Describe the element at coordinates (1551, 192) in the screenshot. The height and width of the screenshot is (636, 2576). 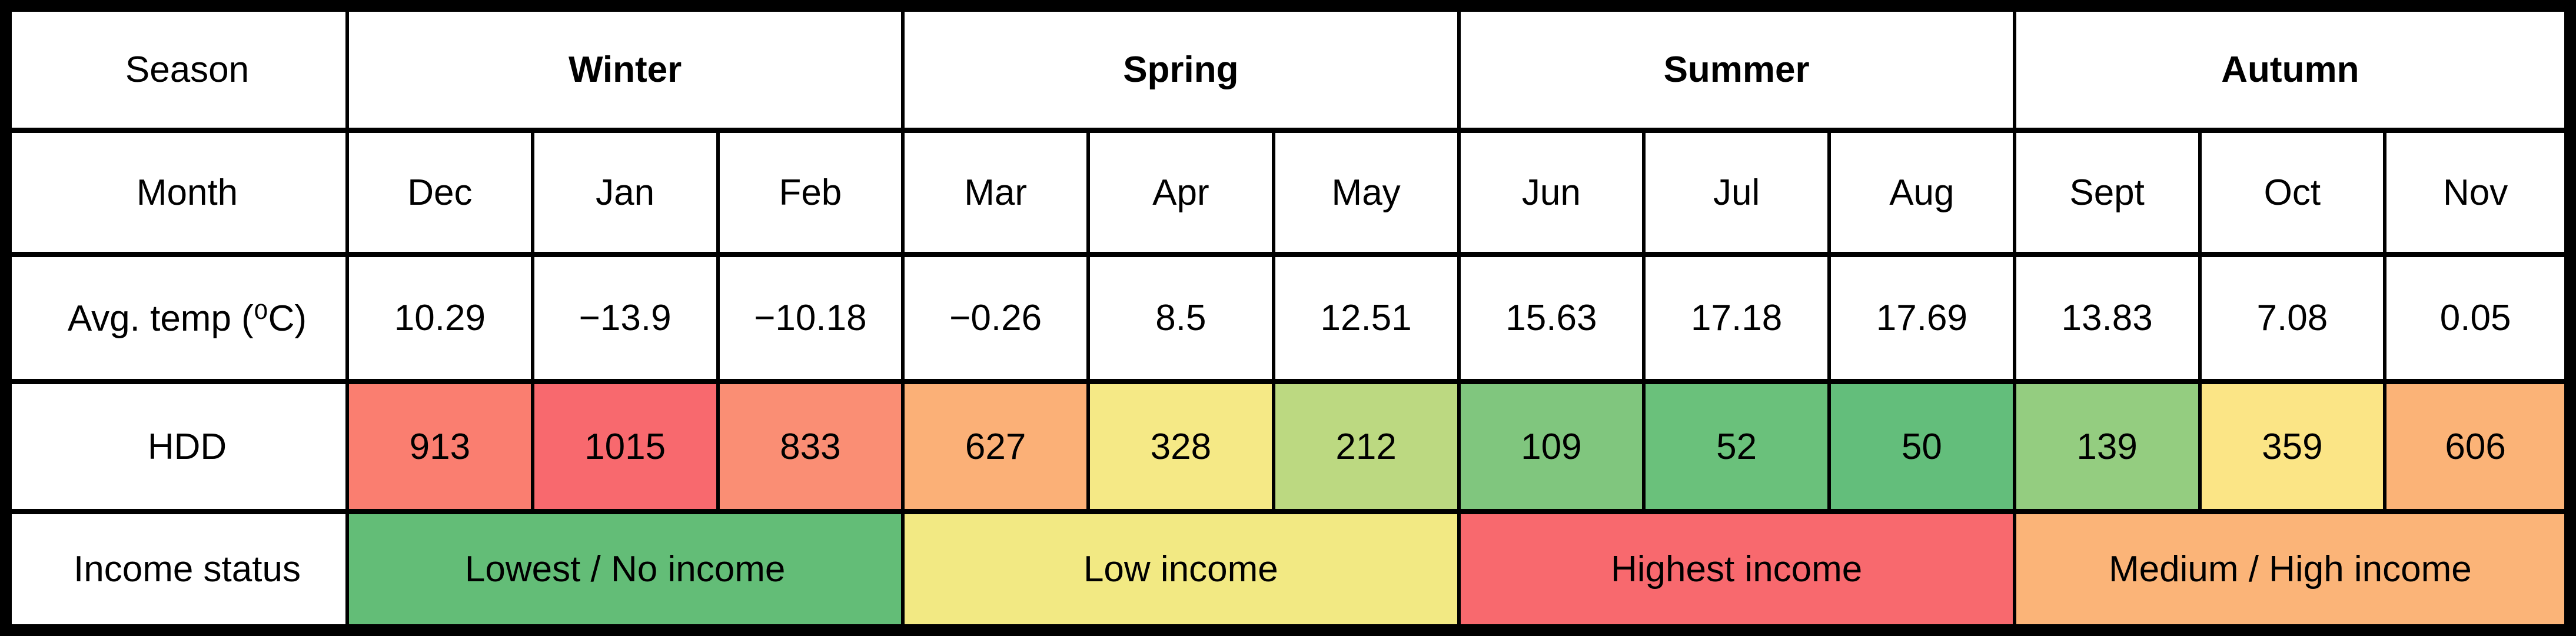
I see `month-cell-jun: Jun` at that location.